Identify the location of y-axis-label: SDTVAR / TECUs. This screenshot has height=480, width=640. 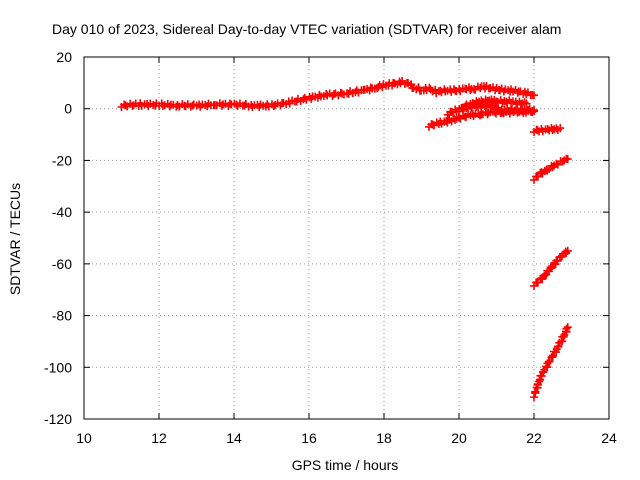
(15, 239).